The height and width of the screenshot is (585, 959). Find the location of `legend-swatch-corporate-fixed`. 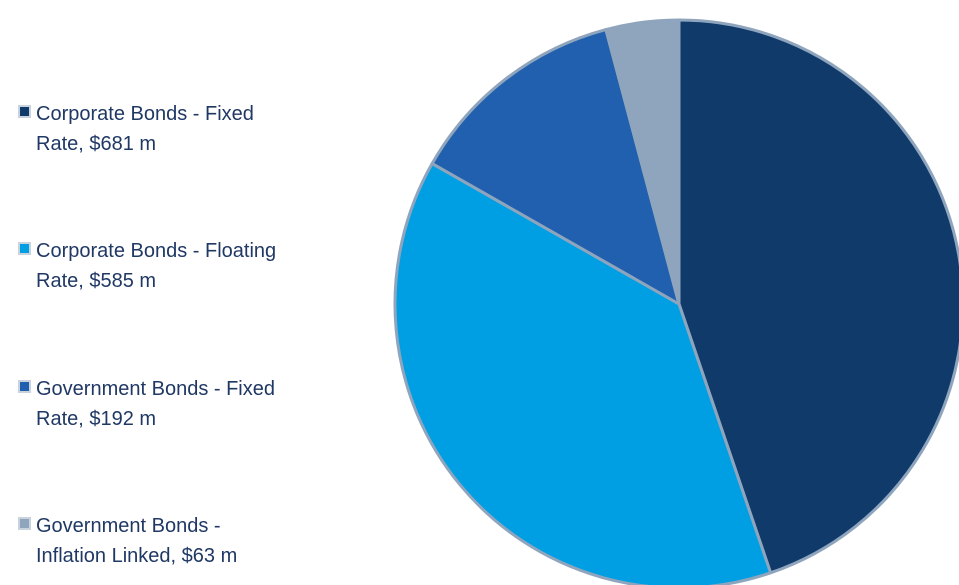

legend-swatch-corporate-fixed is located at coordinates (24, 111).